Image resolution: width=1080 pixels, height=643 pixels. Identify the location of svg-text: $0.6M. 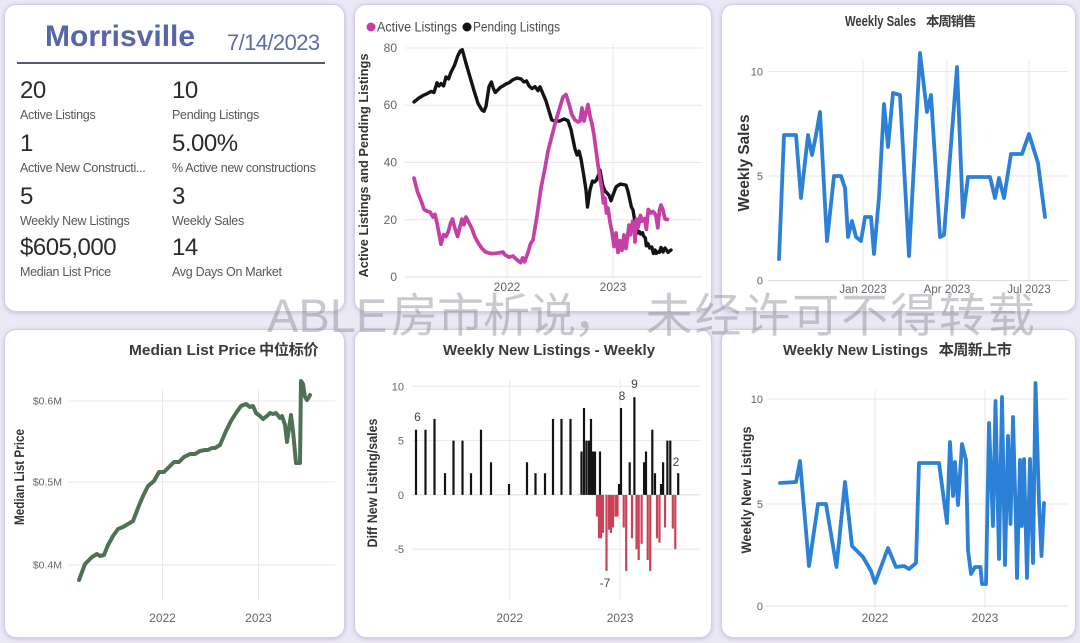
(47, 402).